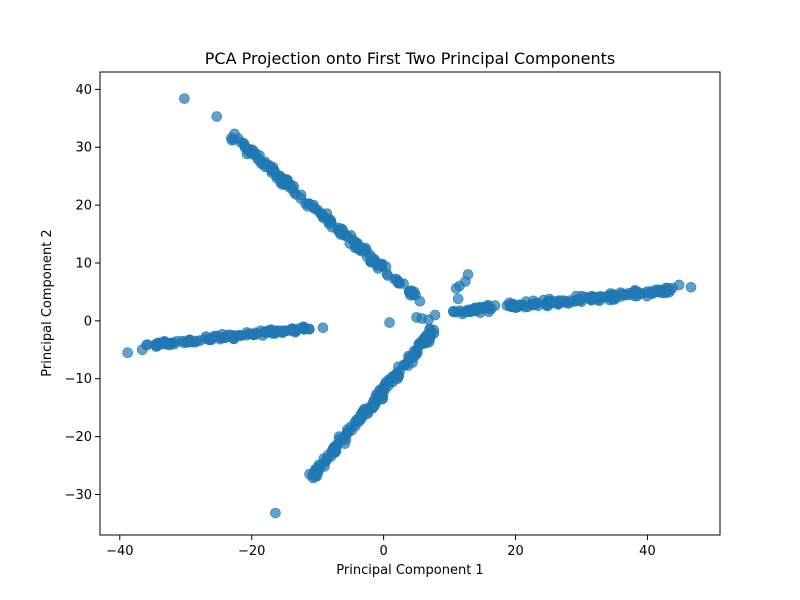 This screenshot has width=800, height=600. What do you see at coordinates (83, 263) in the screenshot?
I see `y-tick-label: 10` at bounding box center [83, 263].